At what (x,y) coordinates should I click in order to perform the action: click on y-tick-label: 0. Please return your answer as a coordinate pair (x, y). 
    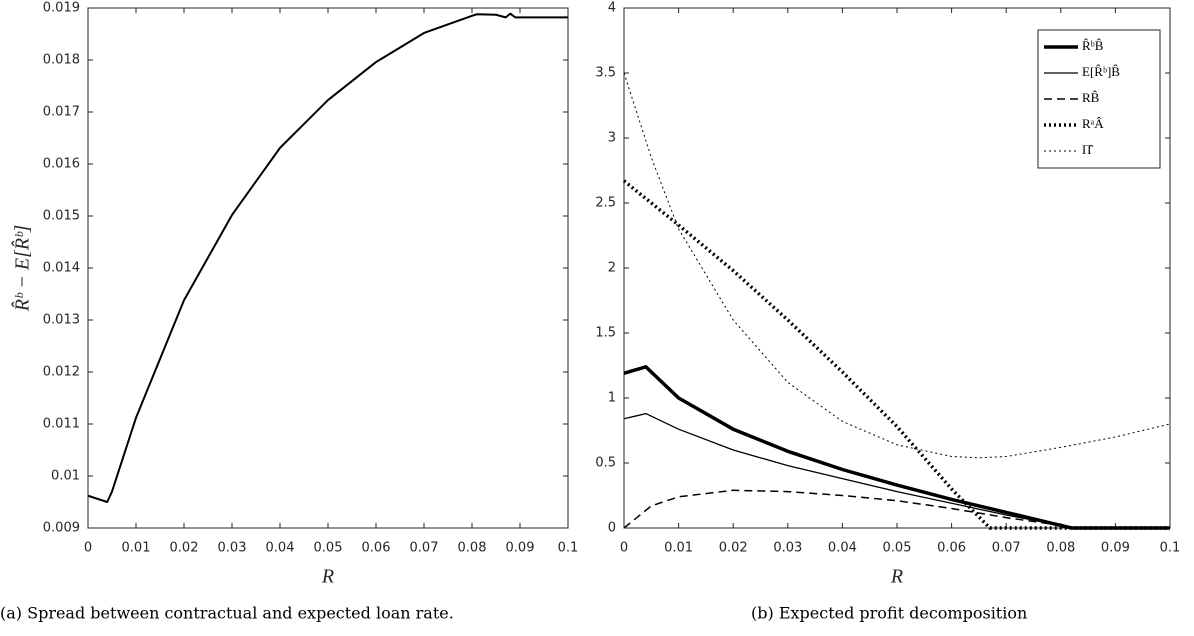
    Looking at the image, I should click on (612, 528).